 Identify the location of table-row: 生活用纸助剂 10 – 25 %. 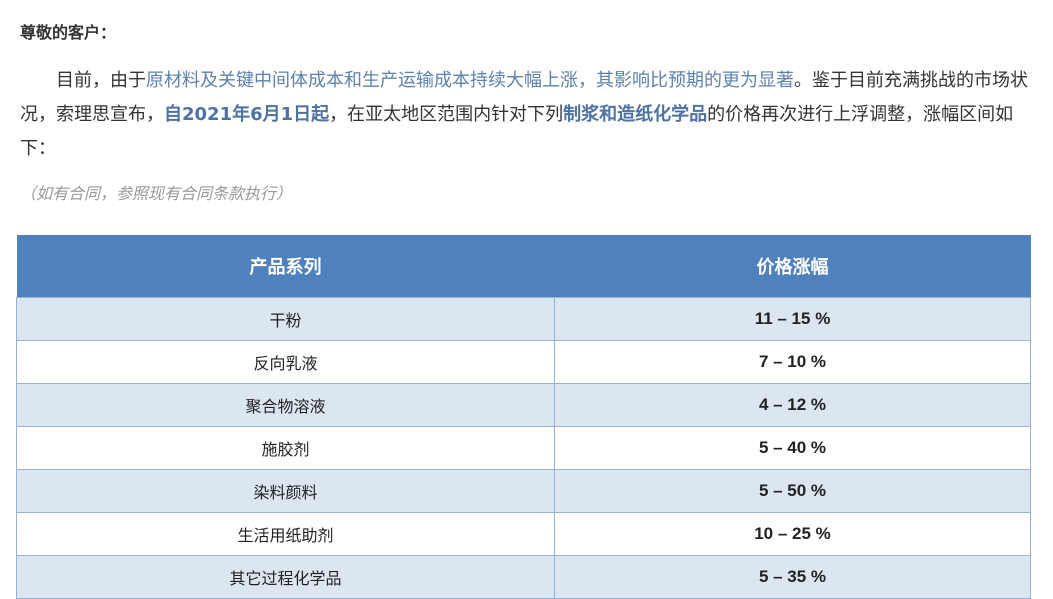
(523, 534).